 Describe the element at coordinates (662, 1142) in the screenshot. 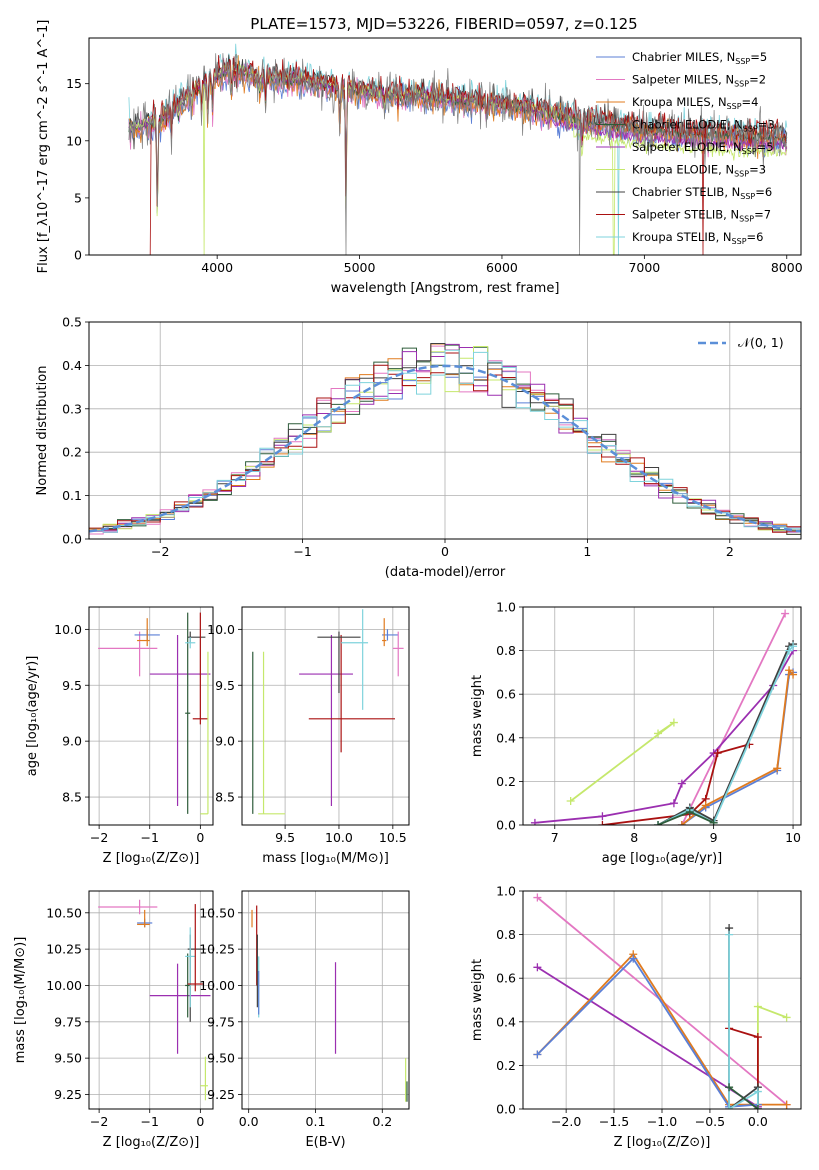

I see `x-axis-label: Z [log₁₀(Z/Z⊙)]` at that location.